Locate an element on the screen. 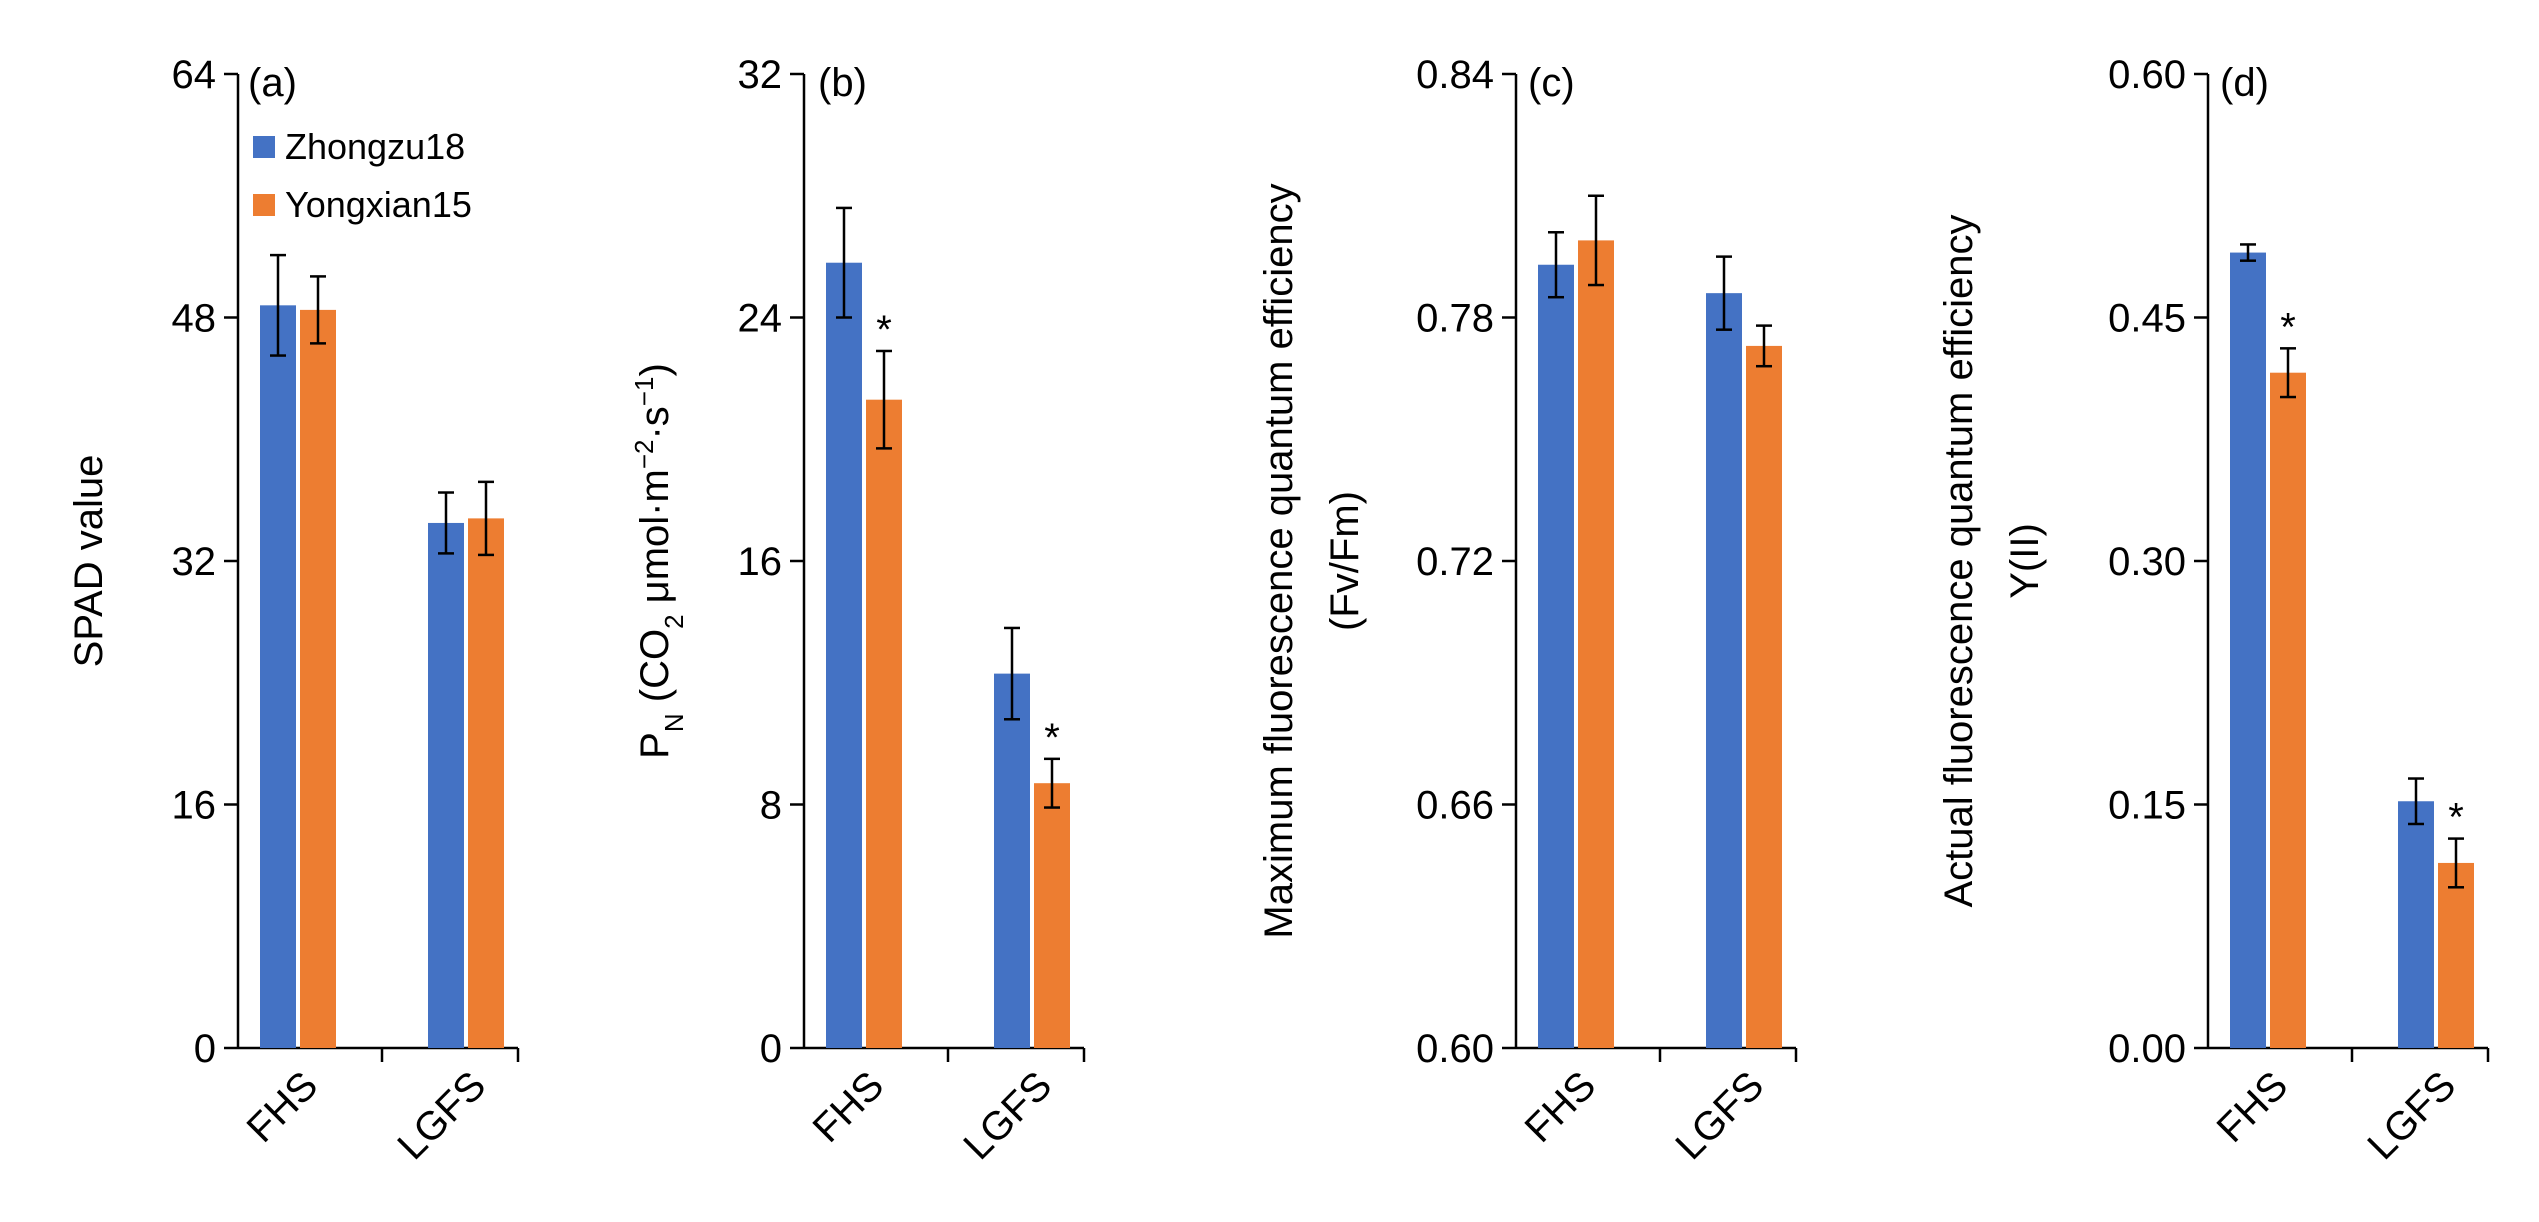 The width and height of the screenshot is (2539, 1222). panel-1-y-tick-label: 0 is located at coordinates (205, 1049).